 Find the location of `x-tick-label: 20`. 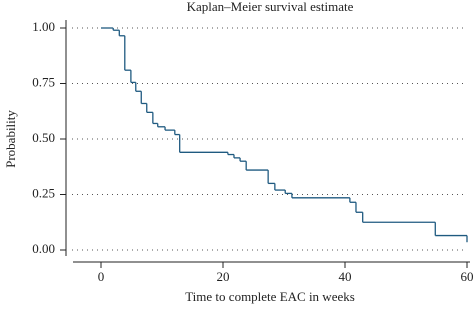

x-tick-label: 20 is located at coordinates (223, 276).